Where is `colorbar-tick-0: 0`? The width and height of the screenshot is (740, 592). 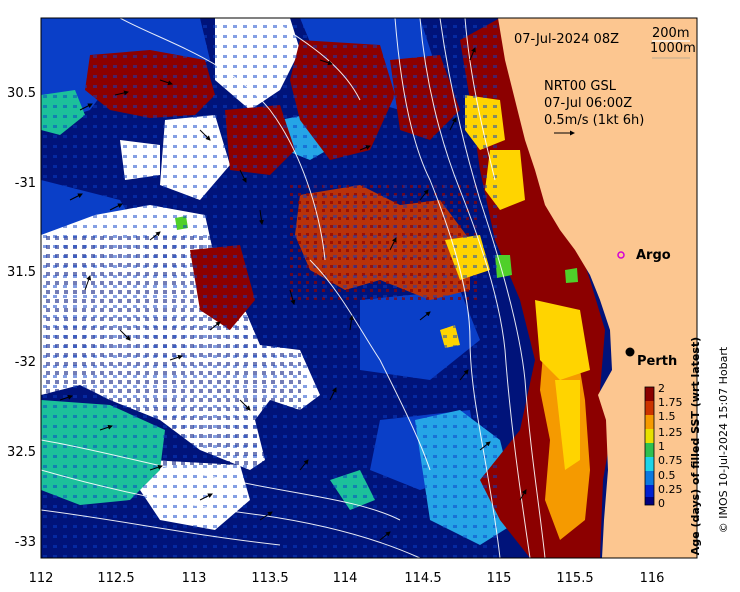 colorbar-tick-0: 0 is located at coordinates (661, 503).